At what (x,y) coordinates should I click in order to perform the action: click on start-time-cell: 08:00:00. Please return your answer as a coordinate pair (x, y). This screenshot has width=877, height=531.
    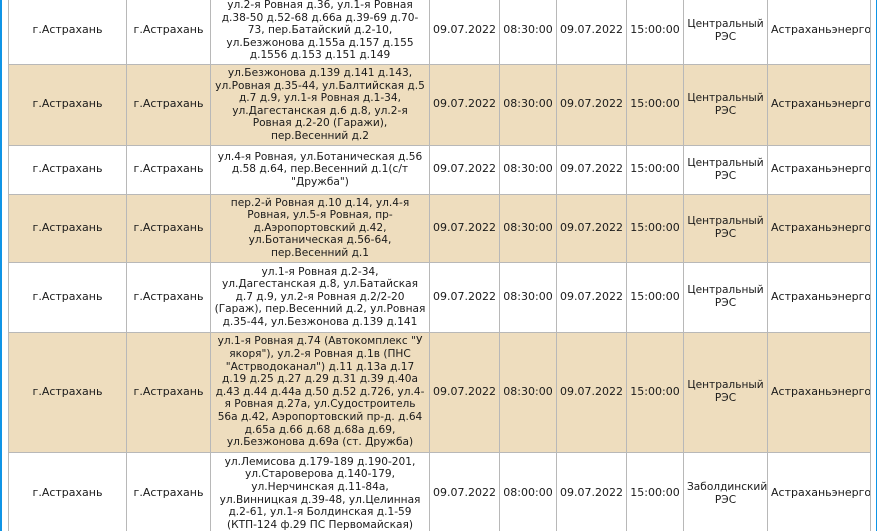
    Looking at the image, I should click on (528, 491).